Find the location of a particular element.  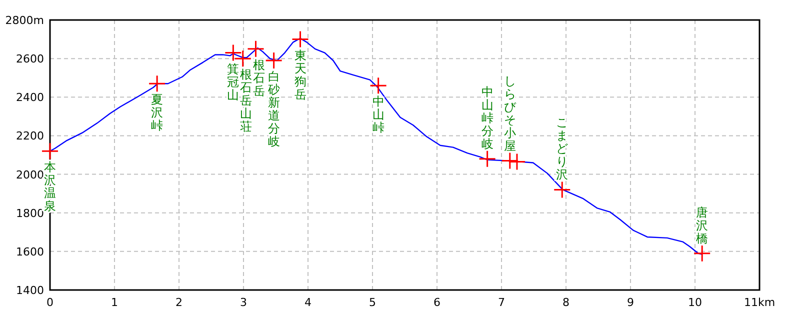

annotation: 東天狗岳 is located at coordinates (300, 75).